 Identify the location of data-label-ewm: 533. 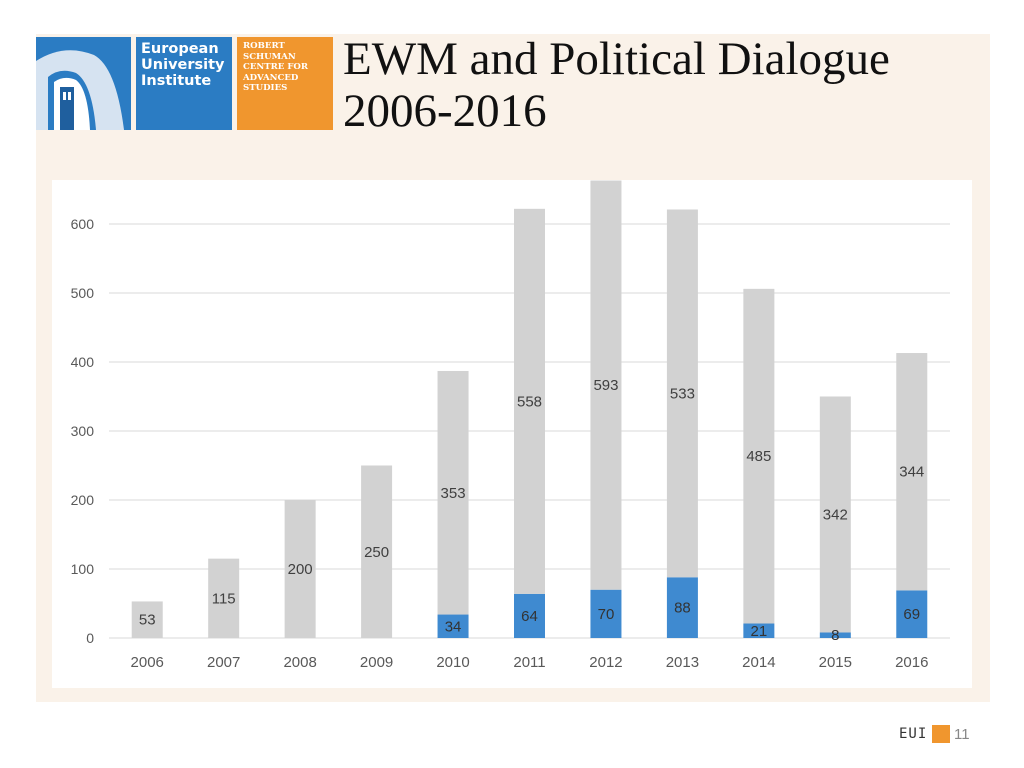
(682, 393).